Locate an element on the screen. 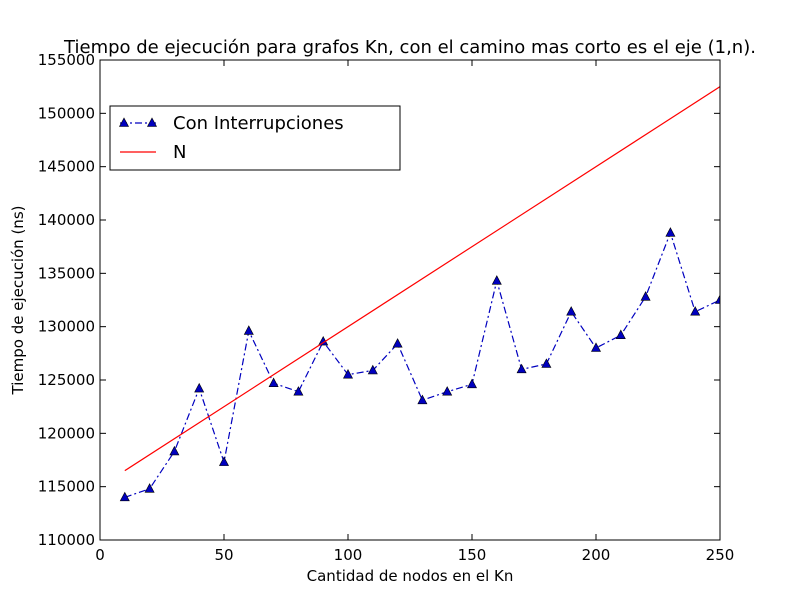 This screenshot has height=600, width=800. x-axis-label: Cantidad de nodos en el Kn is located at coordinates (410, 576).